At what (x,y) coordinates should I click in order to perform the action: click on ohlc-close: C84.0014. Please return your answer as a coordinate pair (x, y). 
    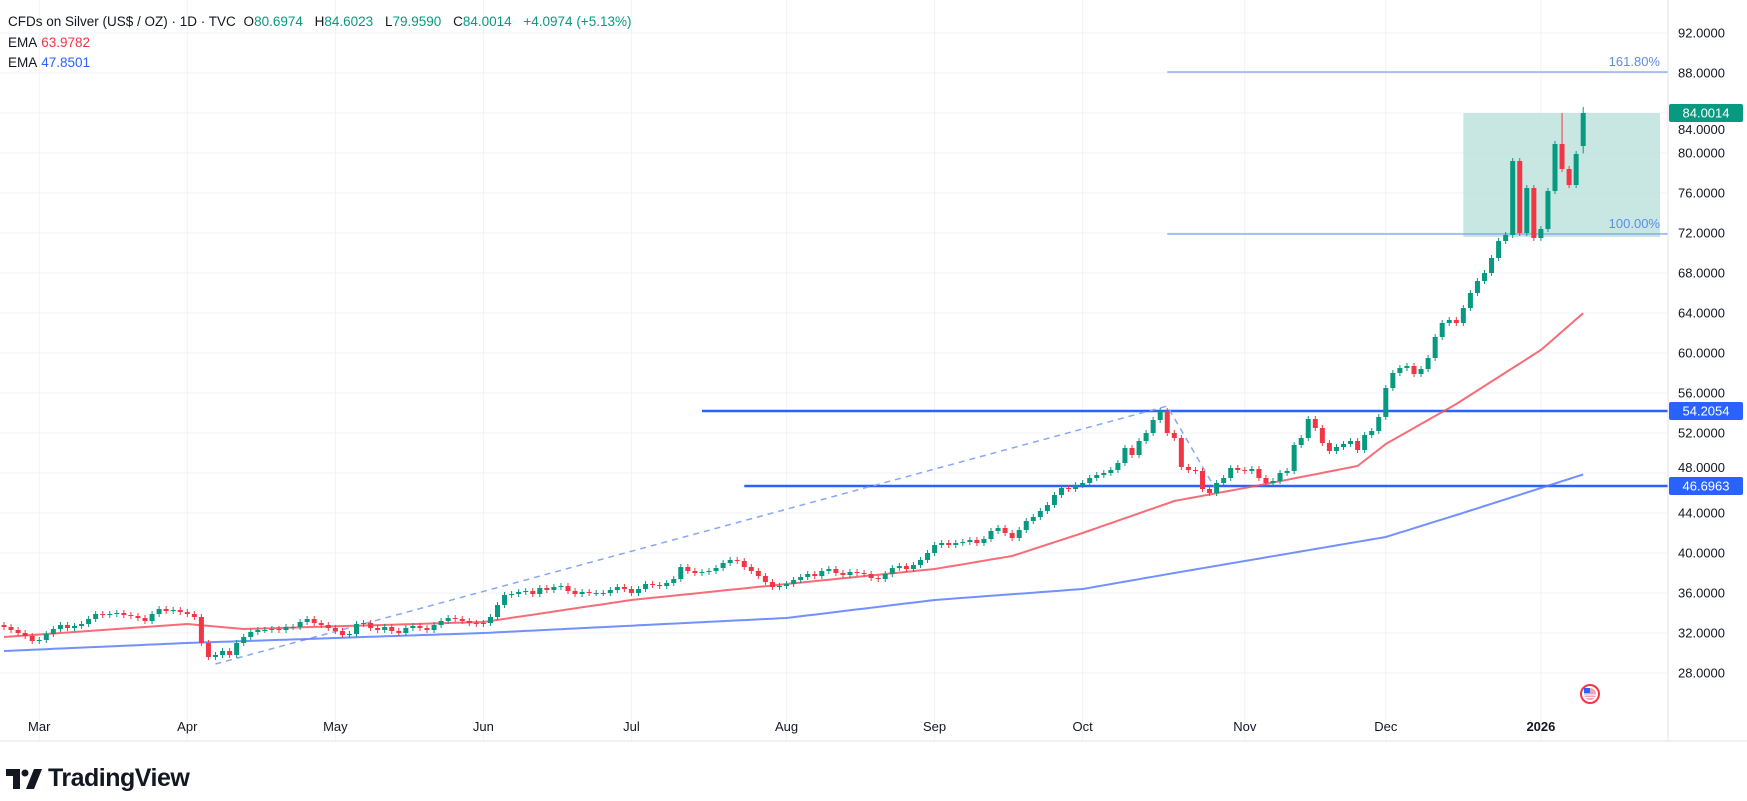
    Looking at the image, I should click on (484, 21).